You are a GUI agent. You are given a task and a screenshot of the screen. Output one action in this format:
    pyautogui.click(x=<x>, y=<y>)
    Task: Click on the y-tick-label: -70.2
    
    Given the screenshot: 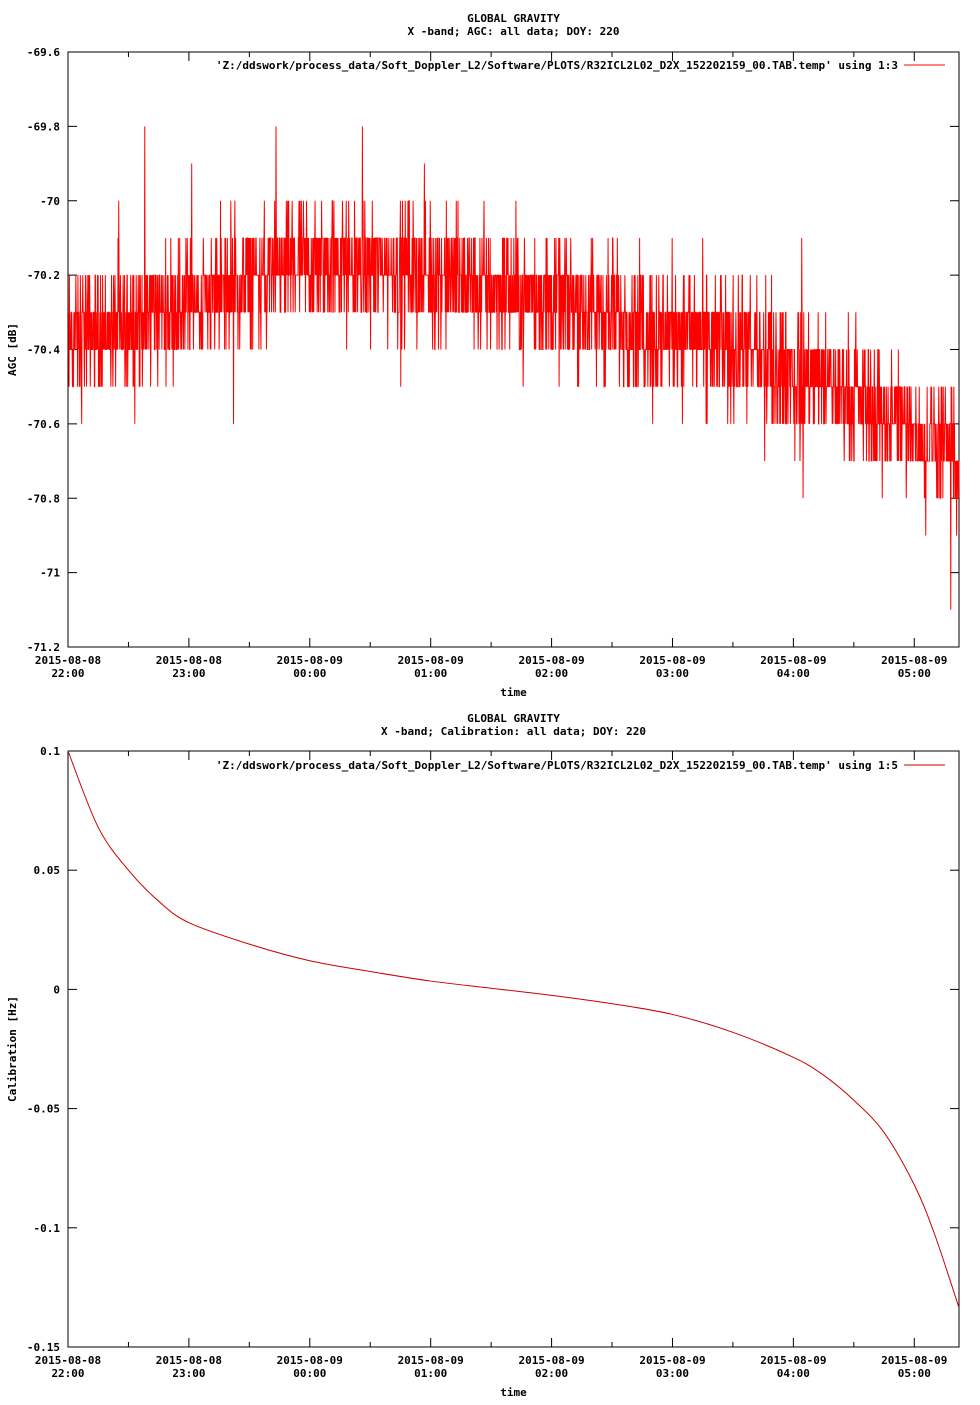 What is the action you would take?
    pyautogui.click(x=43, y=275)
    